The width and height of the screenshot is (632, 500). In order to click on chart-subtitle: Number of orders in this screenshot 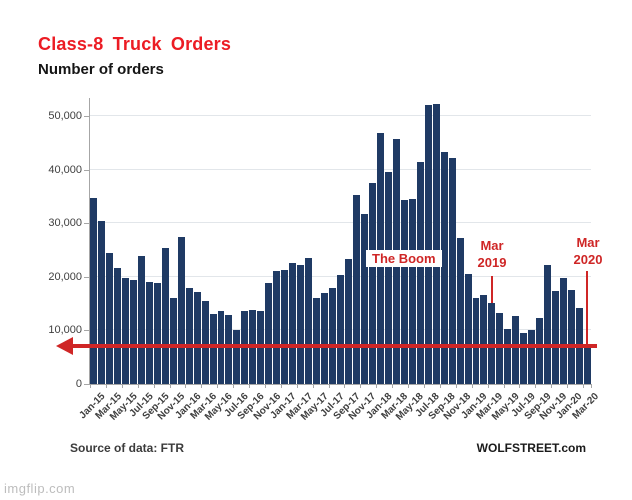, I will do `click(101, 69)`.